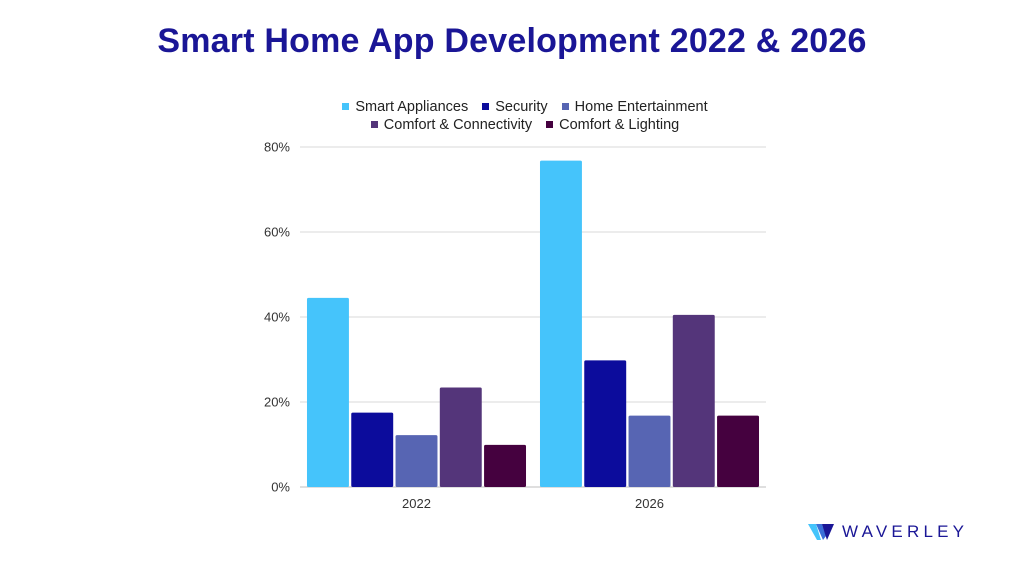  I want to click on x-tick-label: 2022, so click(416, 503).